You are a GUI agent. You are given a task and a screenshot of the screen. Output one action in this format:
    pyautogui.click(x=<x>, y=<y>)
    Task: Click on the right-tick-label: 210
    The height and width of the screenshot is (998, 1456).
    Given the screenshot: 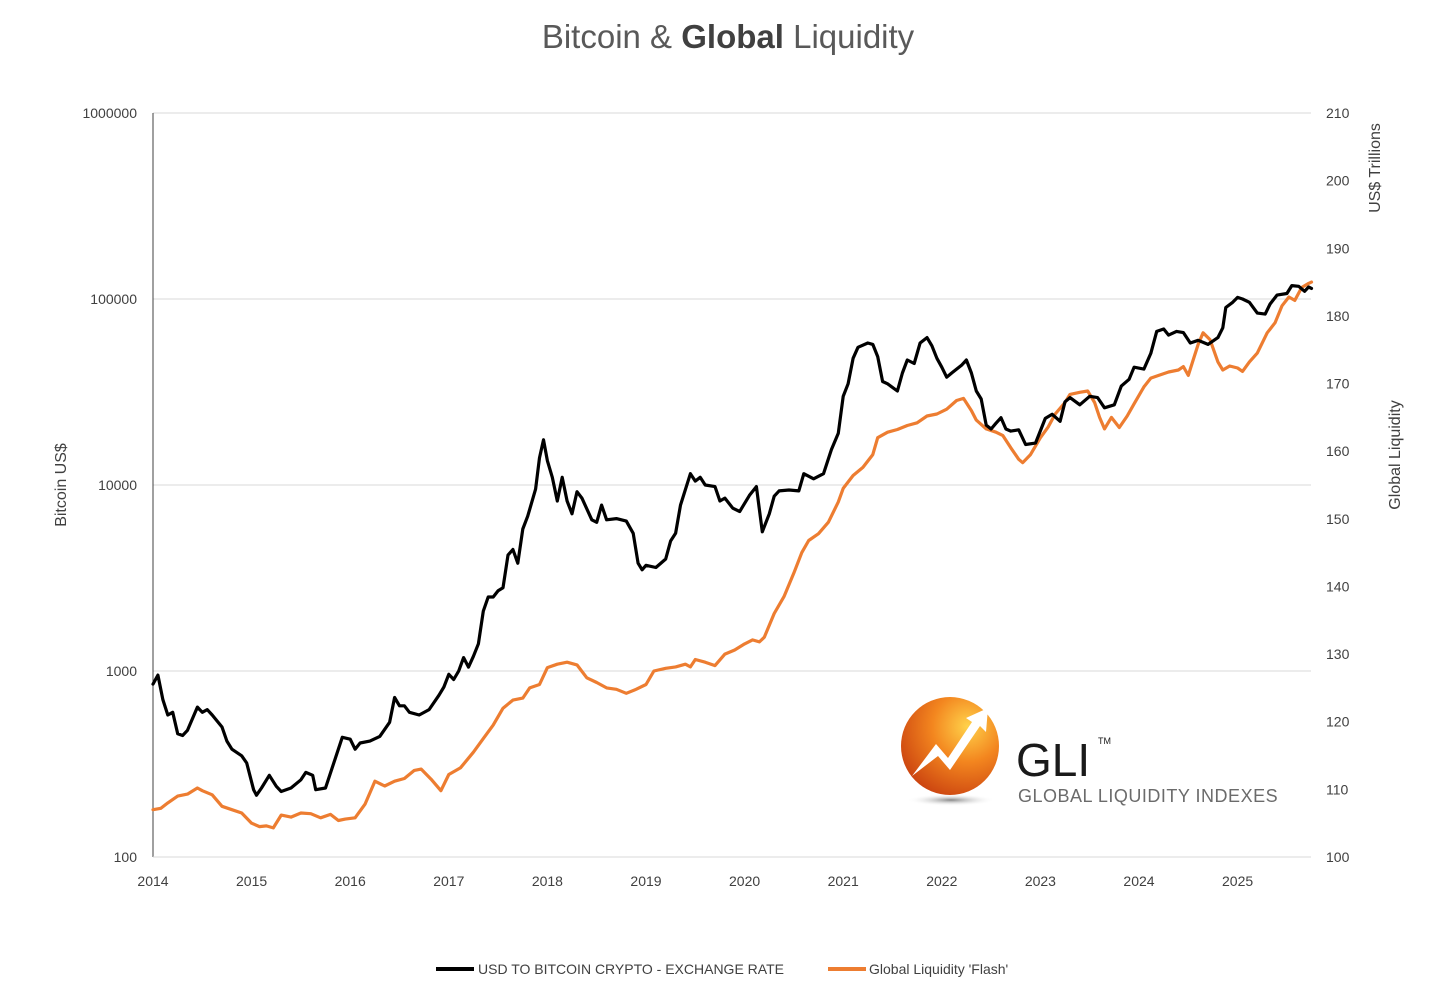 What is the action you would take?
    pyautogui.click(x=1338, y=113)
    